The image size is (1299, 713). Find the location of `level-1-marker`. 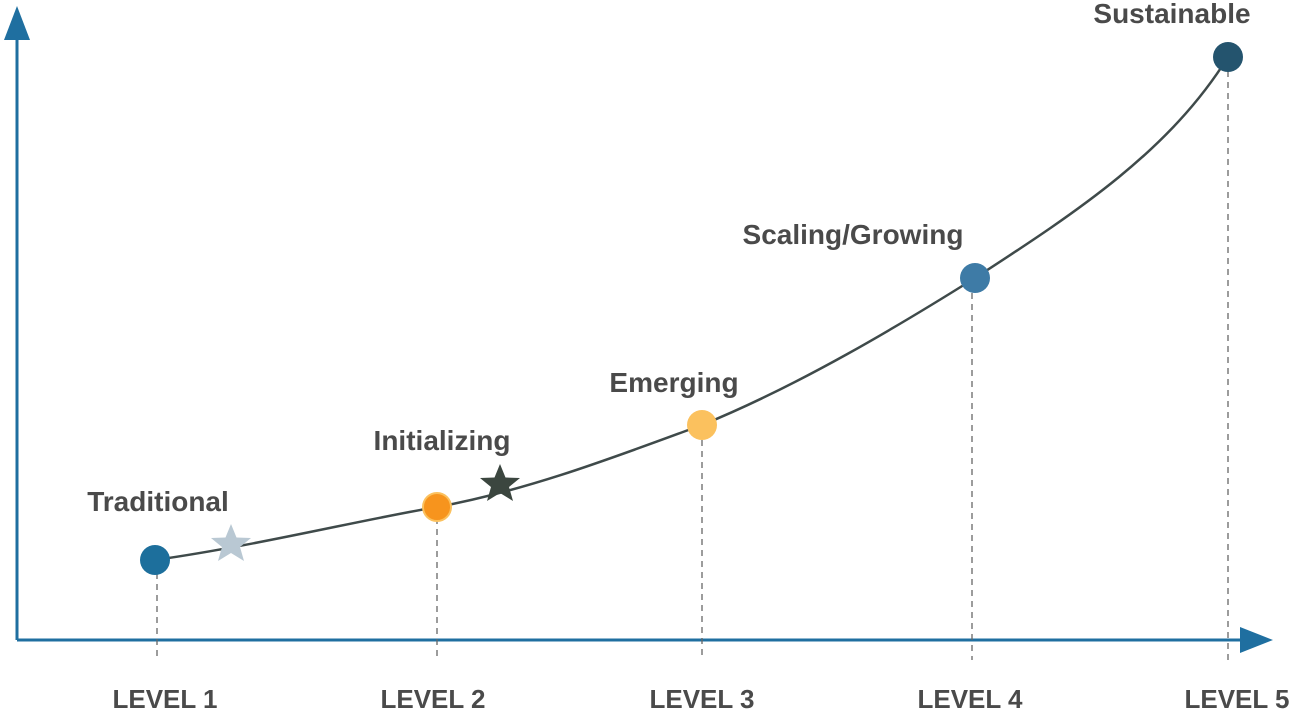

level-1-marker is located at coordinates (155, 560).